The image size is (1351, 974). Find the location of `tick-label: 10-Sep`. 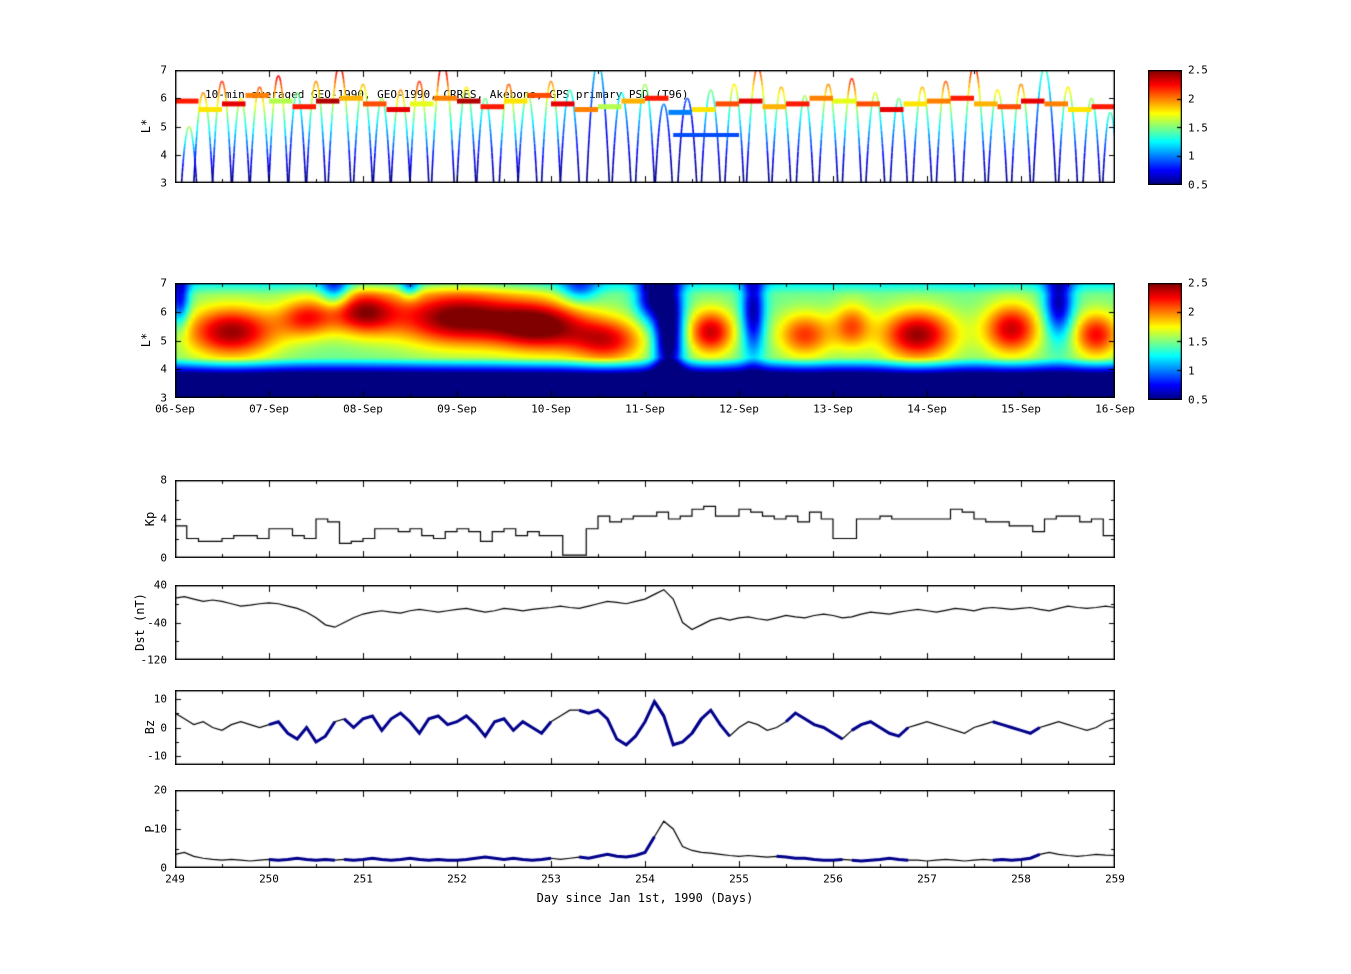

tick-label: 10-Sep is located at coordinates (551, 409).